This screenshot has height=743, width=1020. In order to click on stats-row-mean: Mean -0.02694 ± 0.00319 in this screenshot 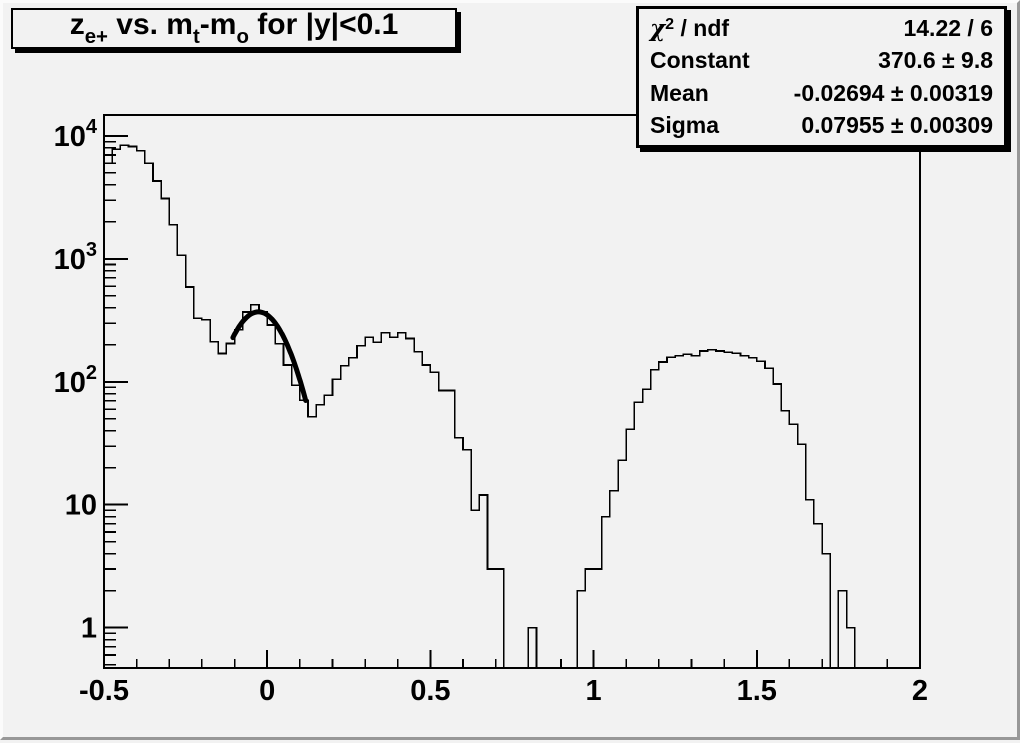, I will do `click(821, 93)`.